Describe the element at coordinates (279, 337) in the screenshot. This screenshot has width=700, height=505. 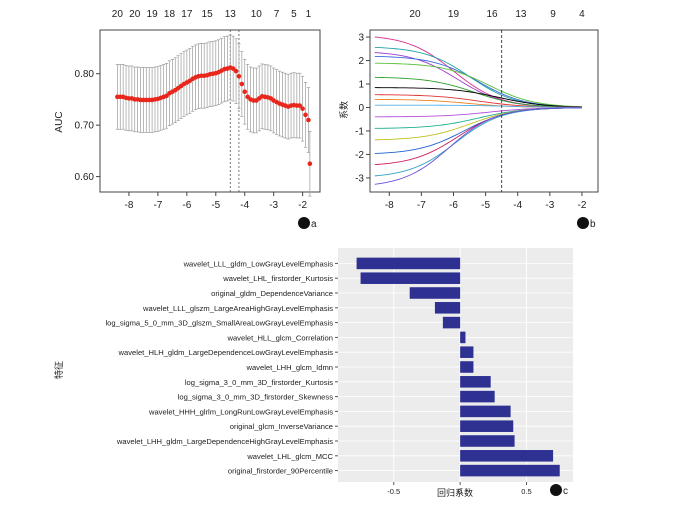
I see `panel-c-category-label: wavelet_HLL_glcm_Correlation` at that location.